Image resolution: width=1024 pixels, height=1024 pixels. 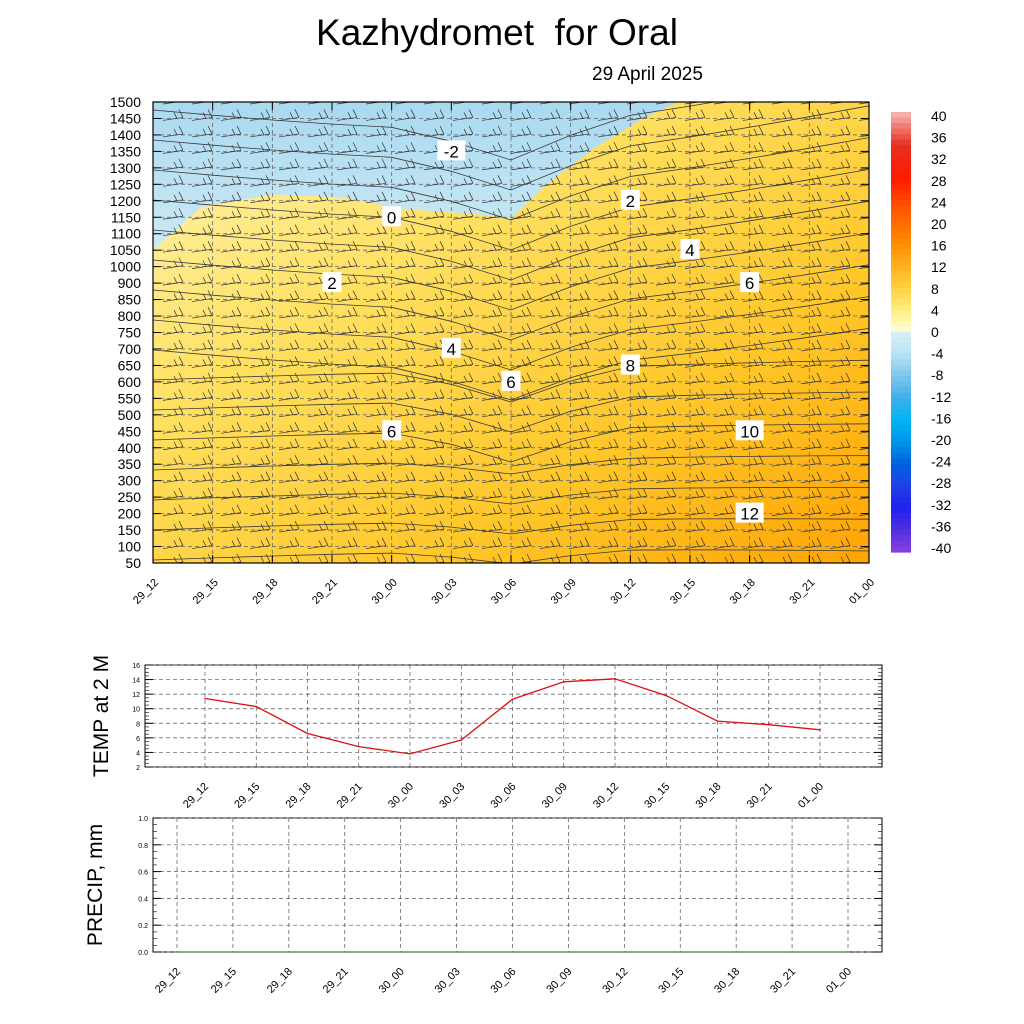 What do you see at coordinates (136, 695) in the screenshot?
I see `y-tick-label: 12` at bounding box center [136, 695].